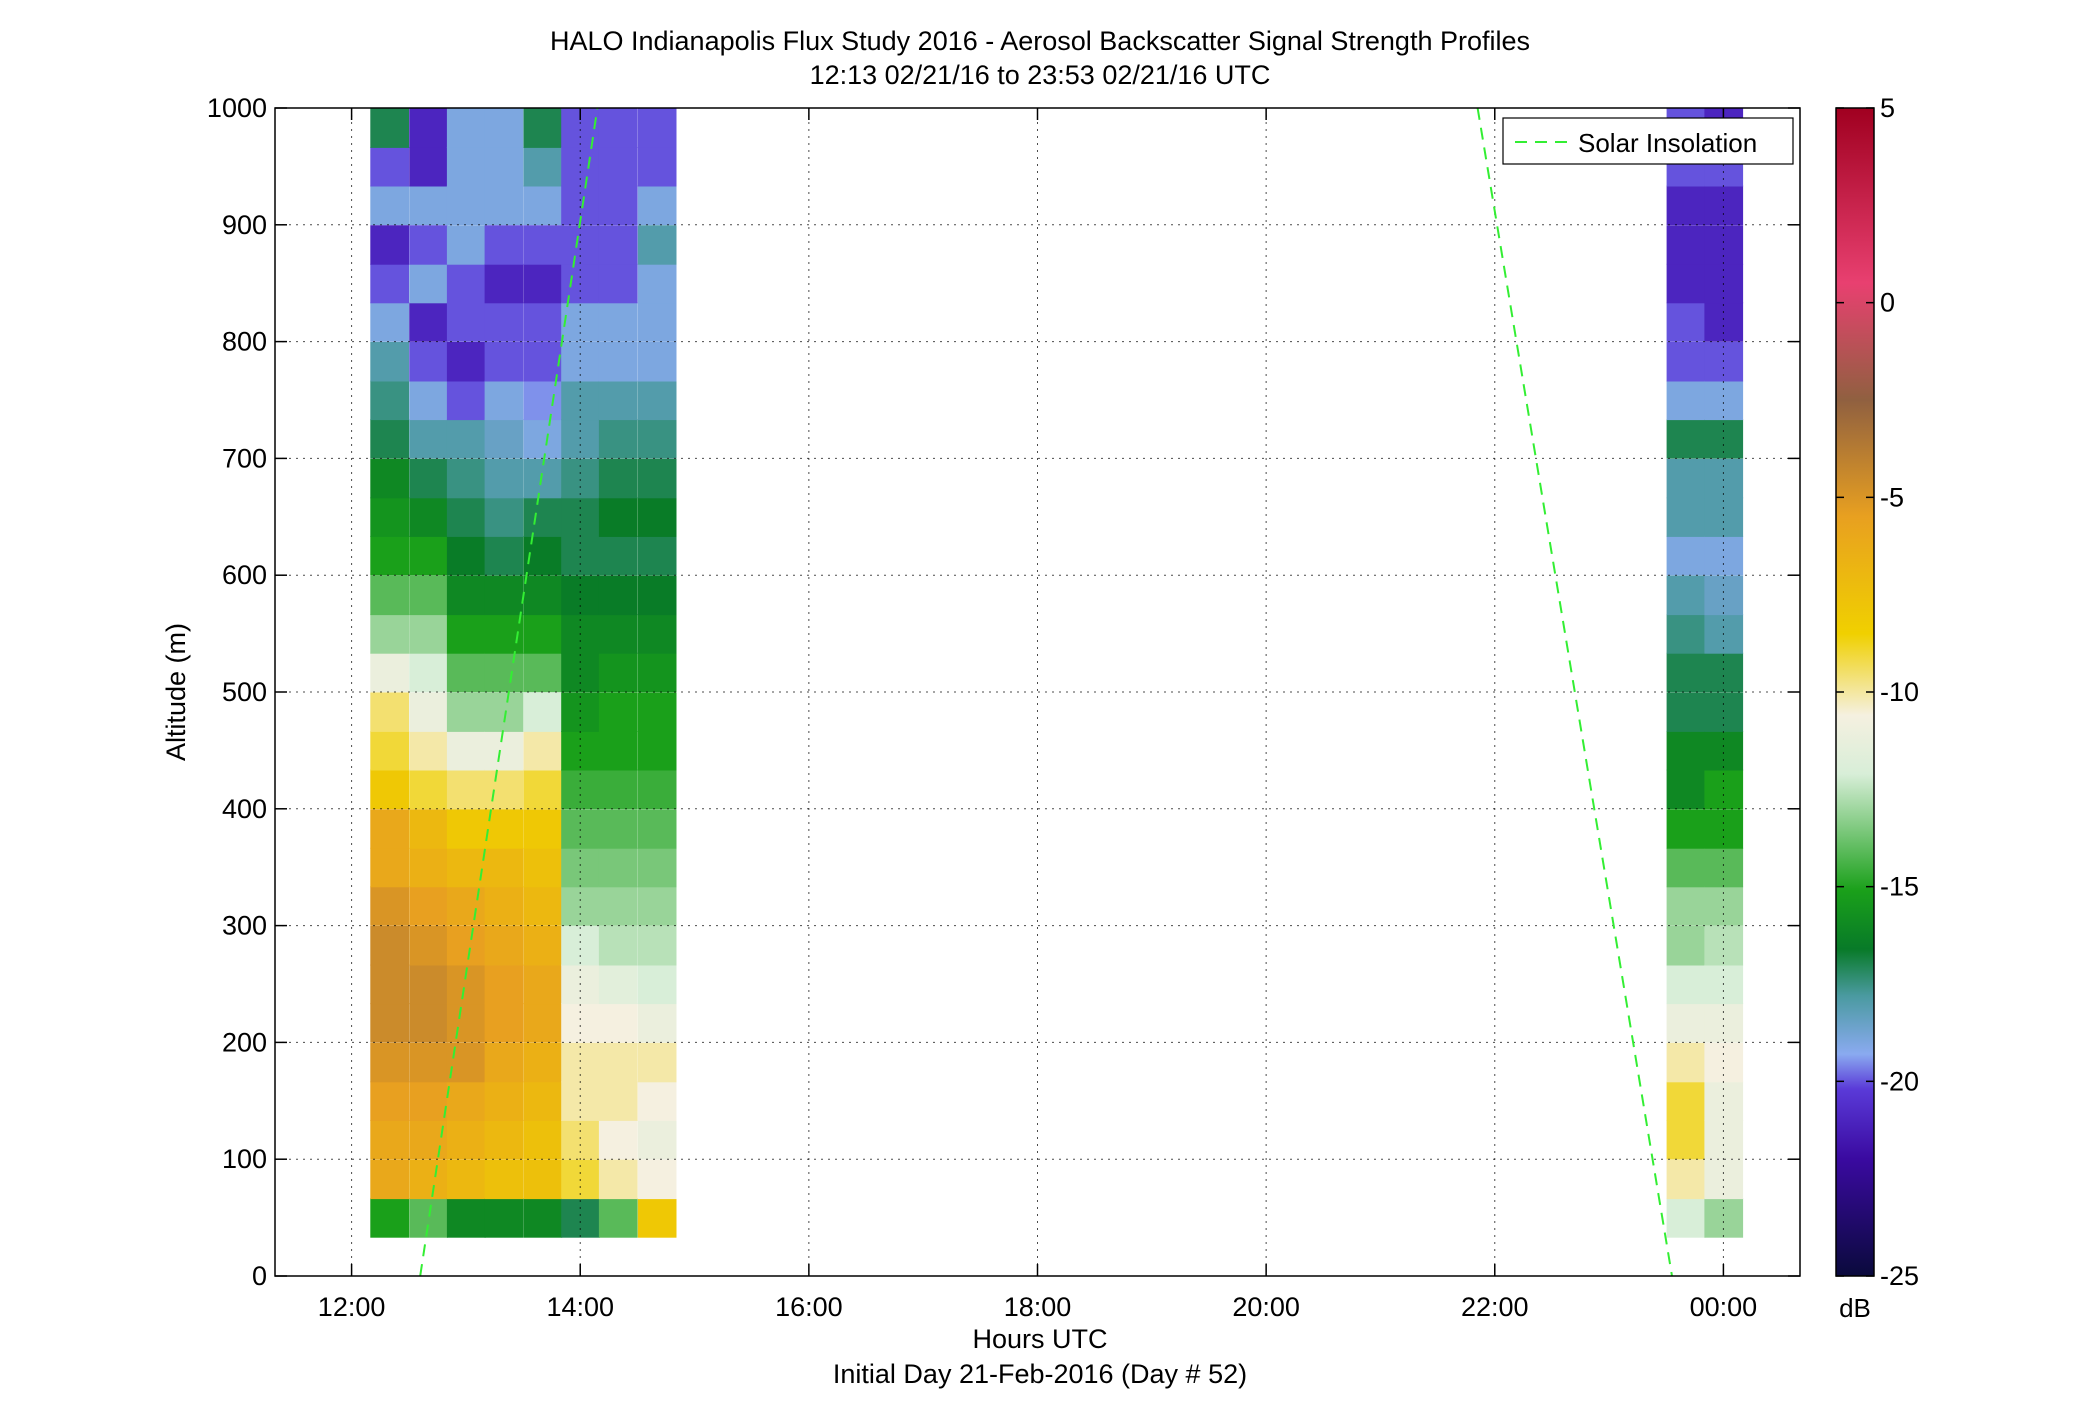  I want to click on y-tick-label: 900, so click(244, 225).